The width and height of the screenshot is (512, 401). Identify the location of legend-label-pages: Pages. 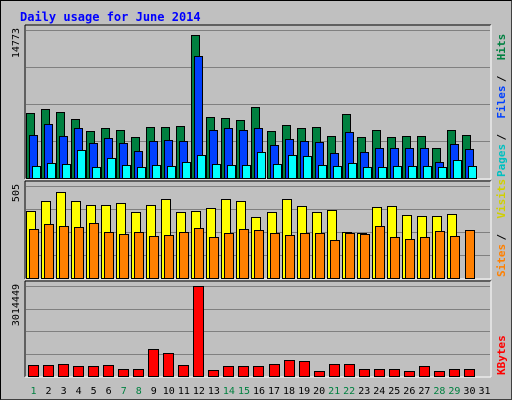
(501, 160).